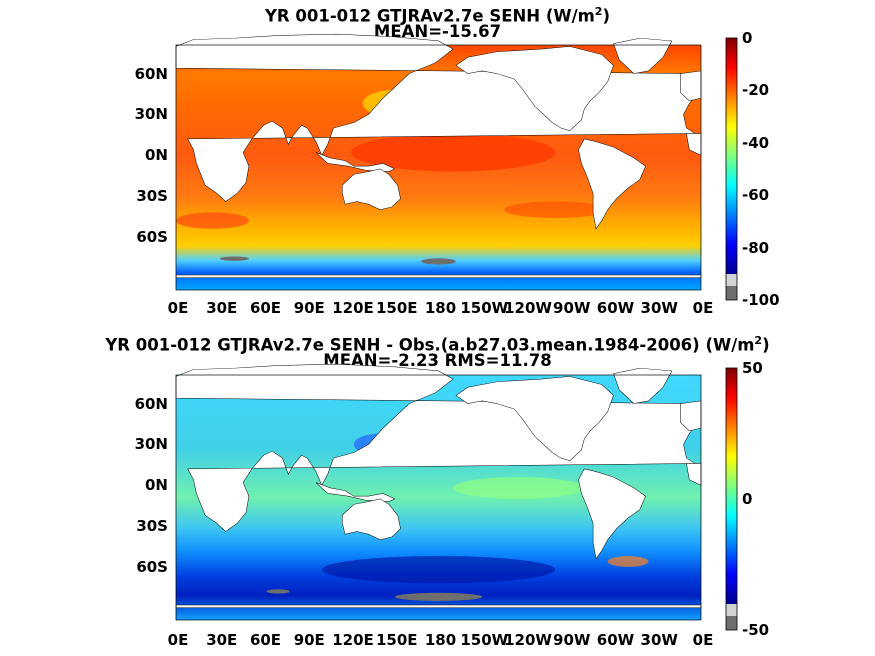  Describe the element at coordinates (222, 640) in the screenshot. I see `chart-2-x-tick-label: 30E` at that location.